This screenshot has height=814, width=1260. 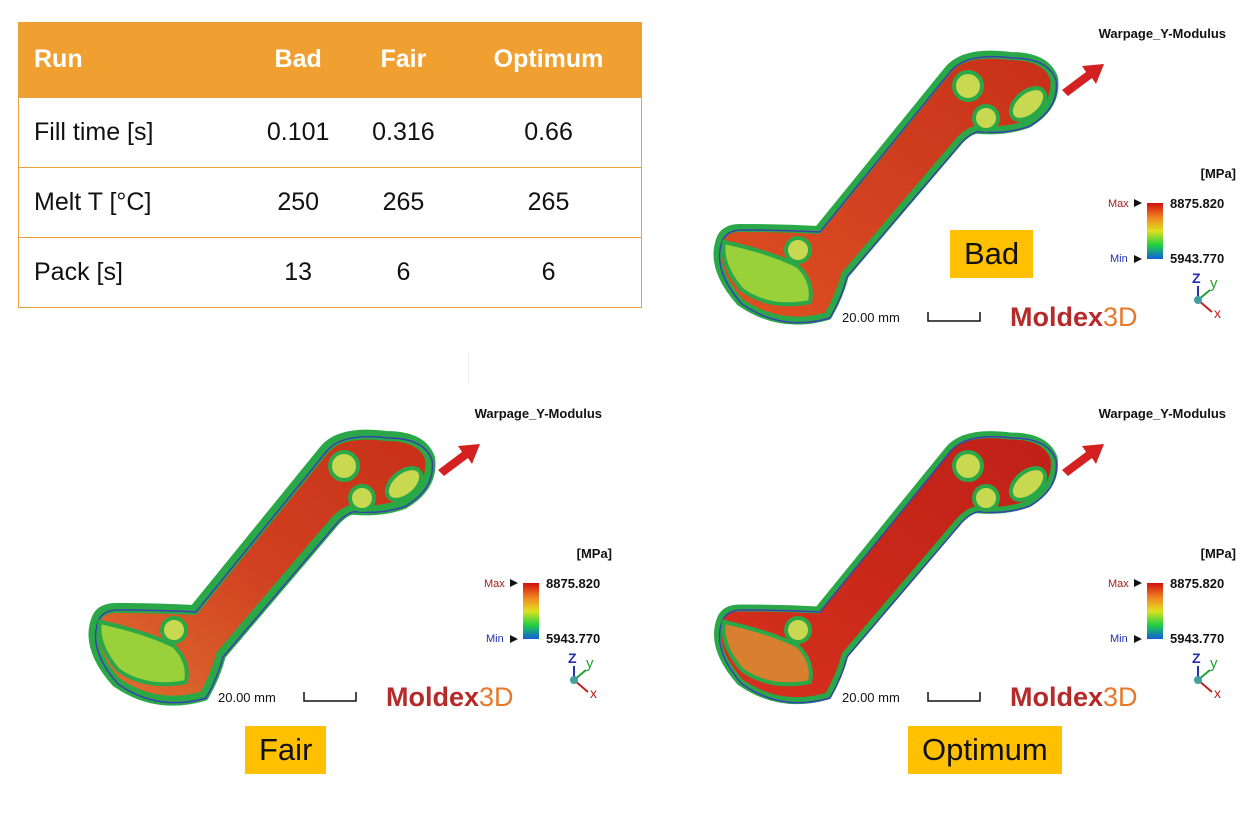 What do you see at coordinates (403, 60) in the screenshot?
I see `header-fair: Fair` at bounding box center [403, 60].